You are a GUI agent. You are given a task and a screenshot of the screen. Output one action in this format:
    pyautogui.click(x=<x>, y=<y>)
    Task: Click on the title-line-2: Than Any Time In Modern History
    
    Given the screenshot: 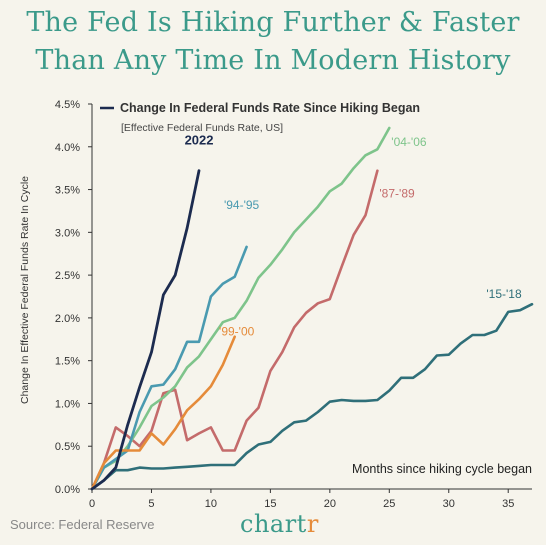 What is the action you would take?
    pyautogui.click(x=273, y=60)
    